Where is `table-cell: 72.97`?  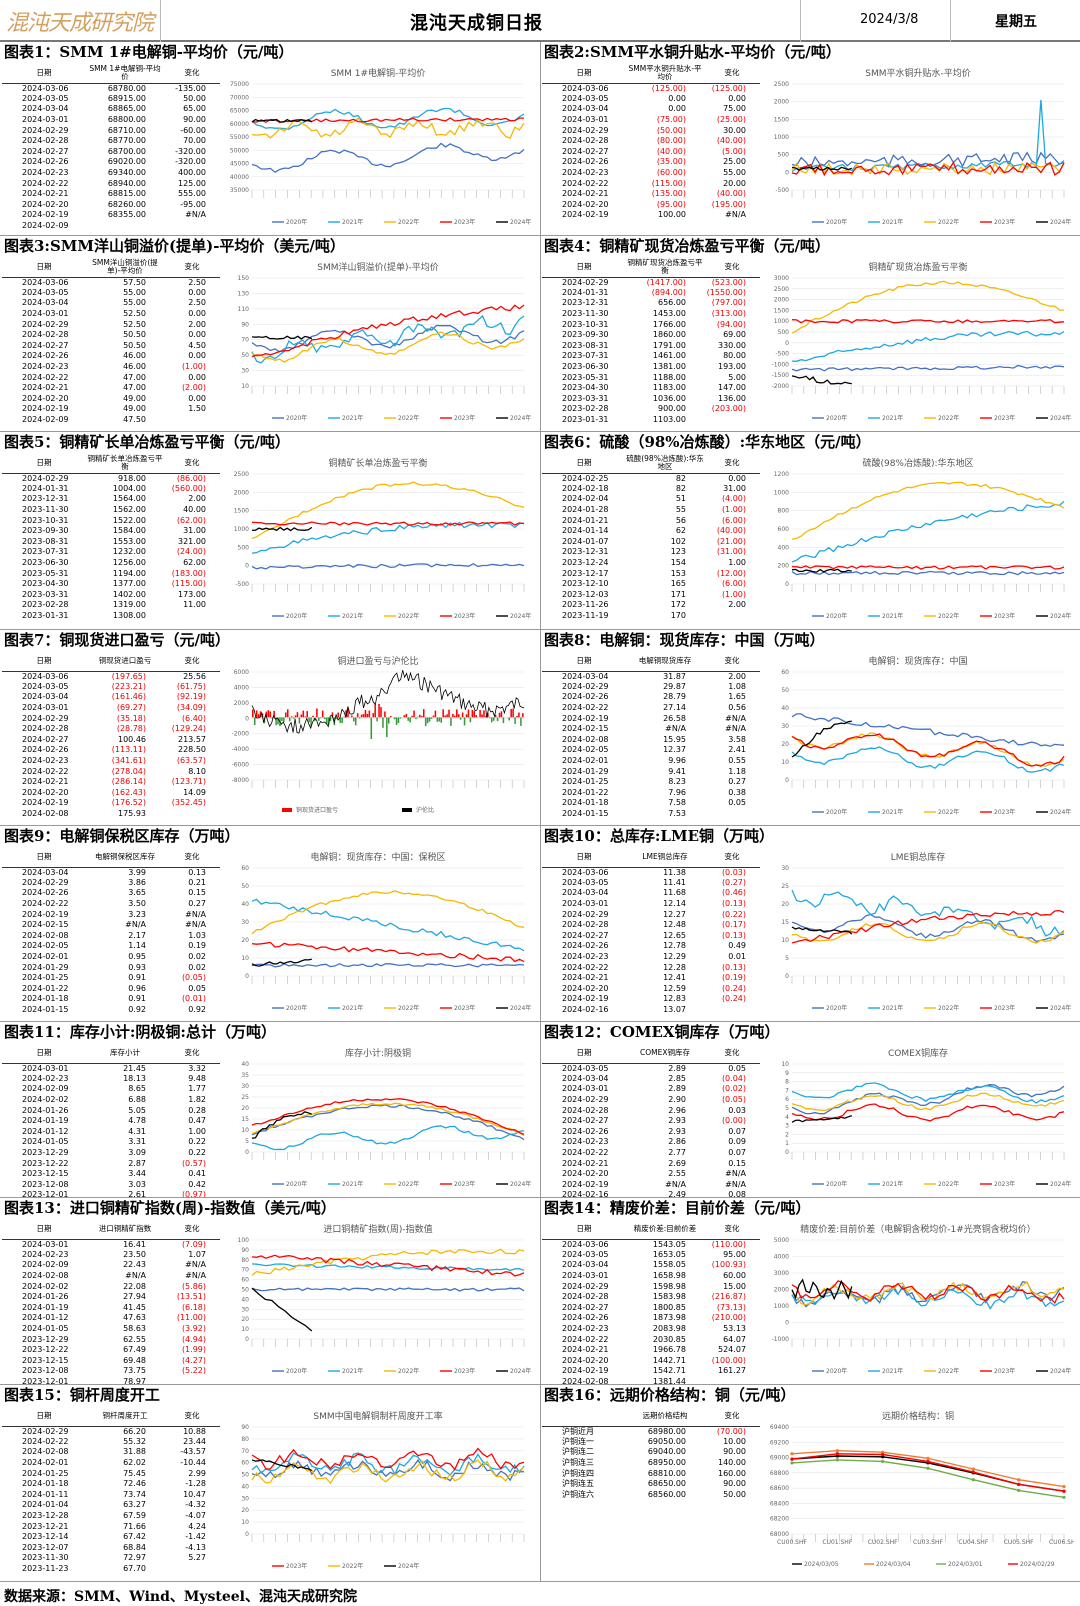 table-cell: 72.97 is located at coordinates (134, 1558).